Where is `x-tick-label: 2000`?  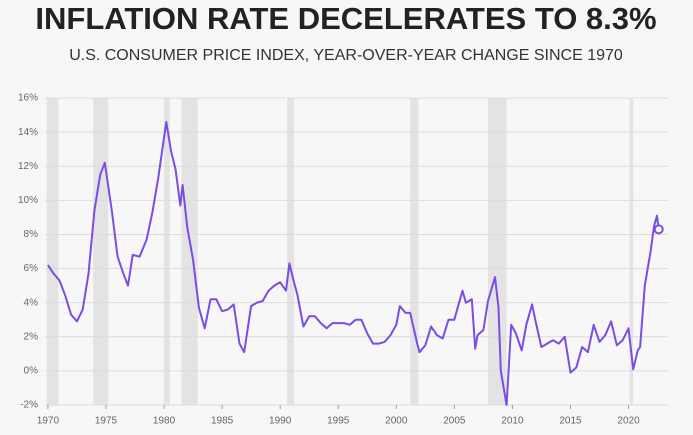 x-tick-label: 2000 is located at coordinates (396, 421).